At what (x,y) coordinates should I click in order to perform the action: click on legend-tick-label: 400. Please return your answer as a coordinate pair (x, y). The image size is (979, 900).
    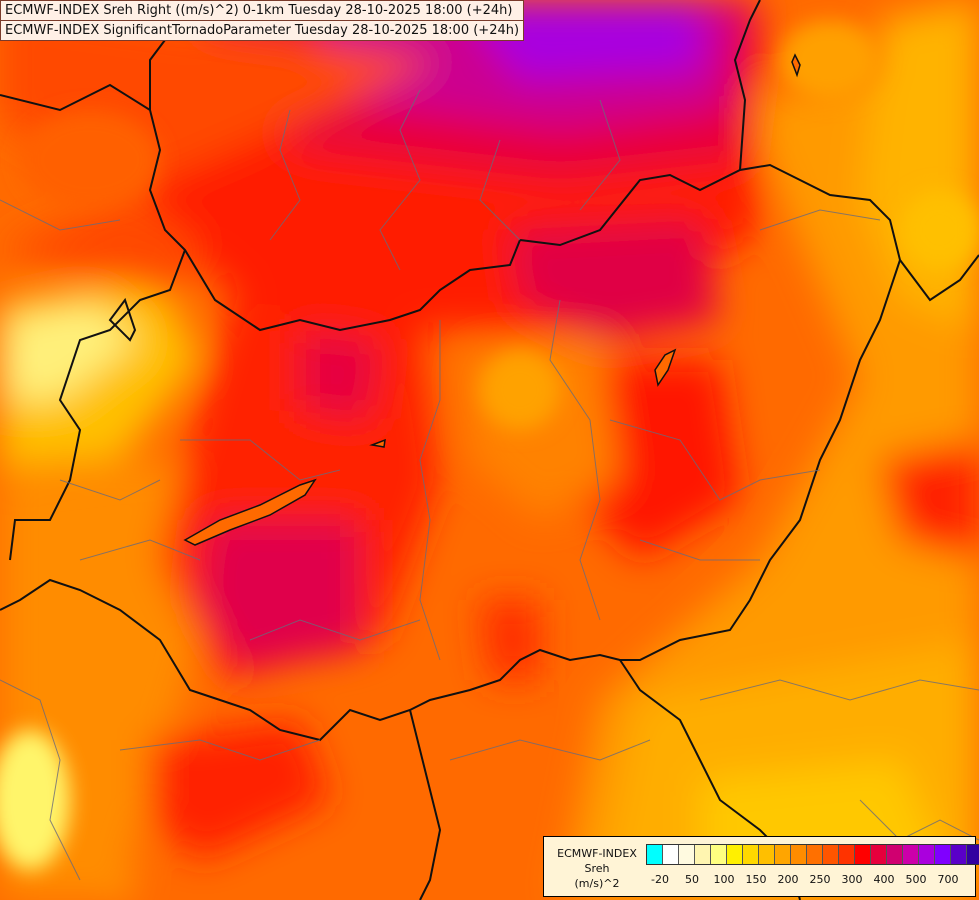
    Looking at the image, I should click on (884, 879).